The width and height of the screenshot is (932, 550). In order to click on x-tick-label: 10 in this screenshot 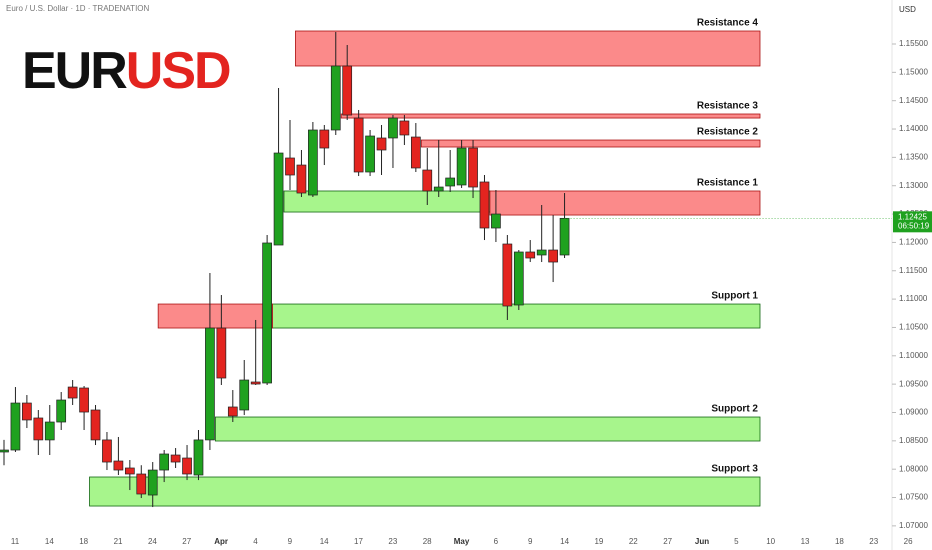, I will do `click(770, 541)`.